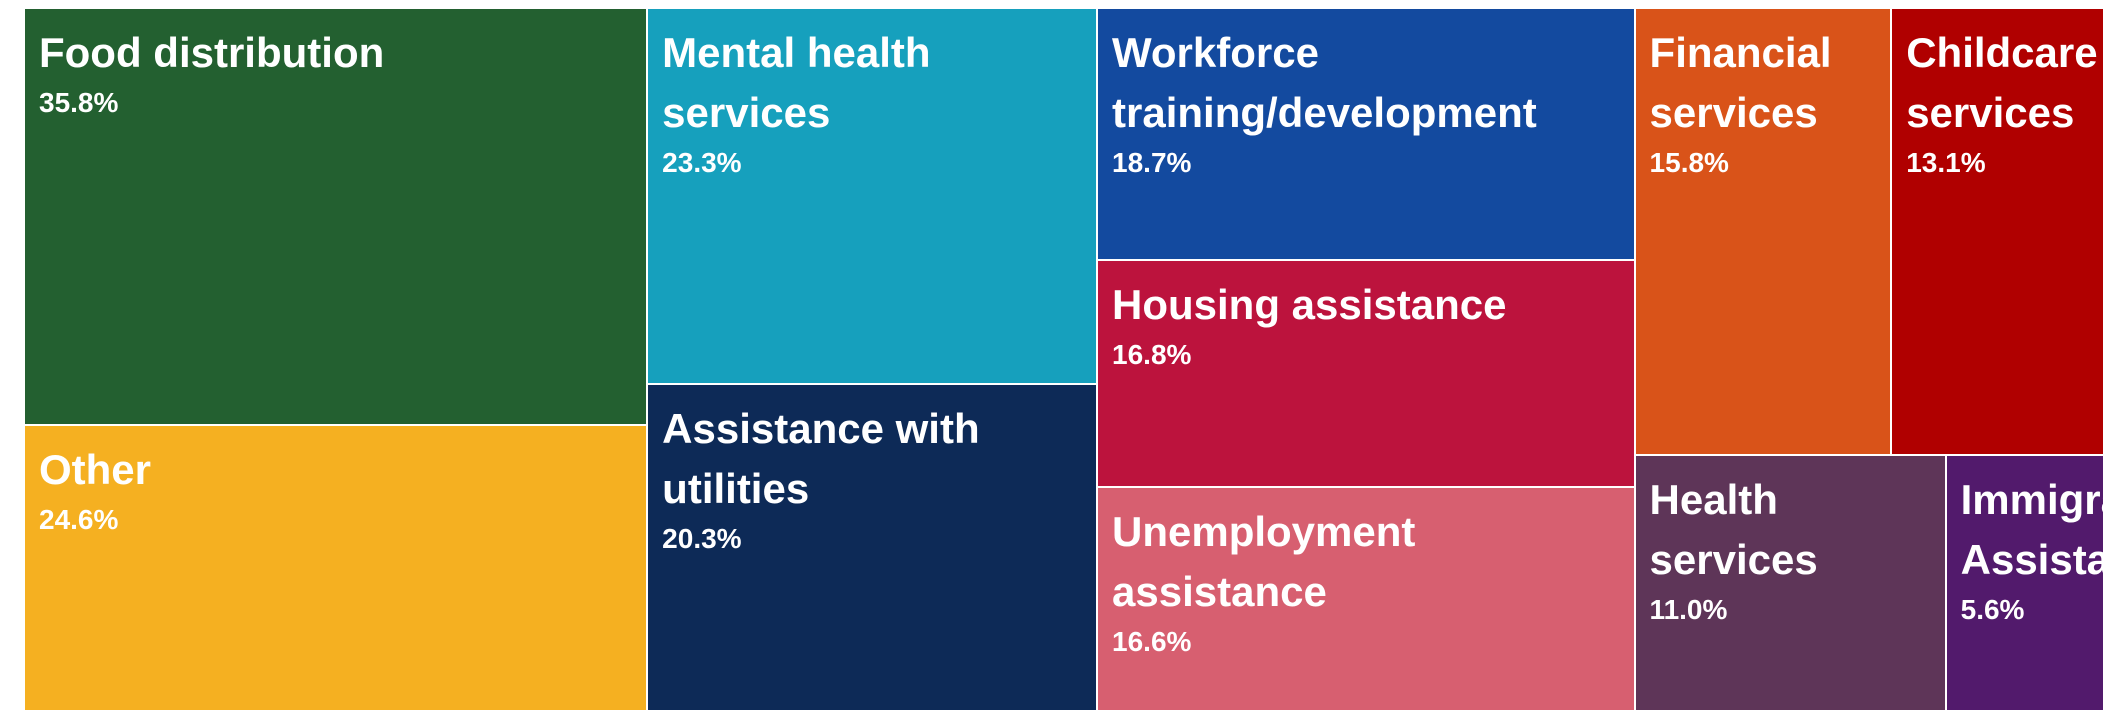 This screenshot has width=2124, height=711. I want to click on category-label: Unemployment assistance, so click(1264, 561).